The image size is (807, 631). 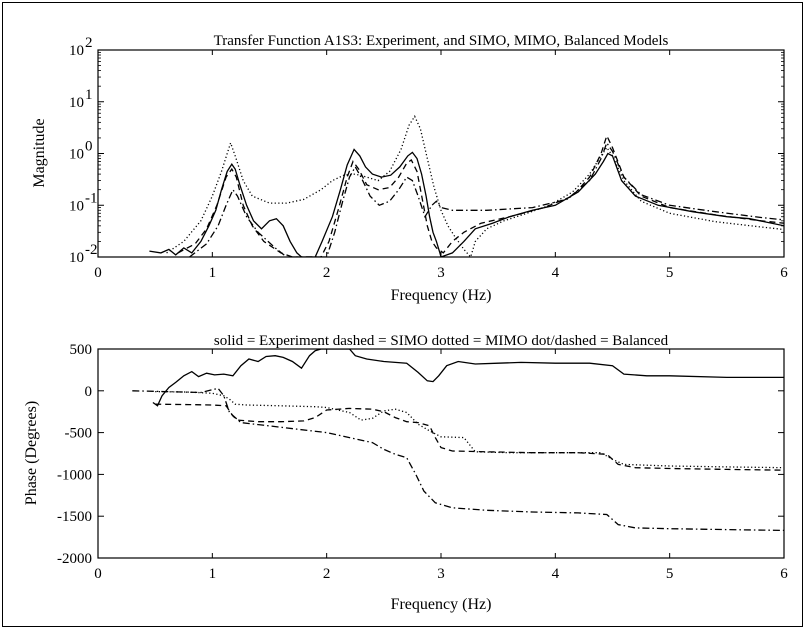 I want to click on phase-ytick-label: -500, so click(x=79, y=434).